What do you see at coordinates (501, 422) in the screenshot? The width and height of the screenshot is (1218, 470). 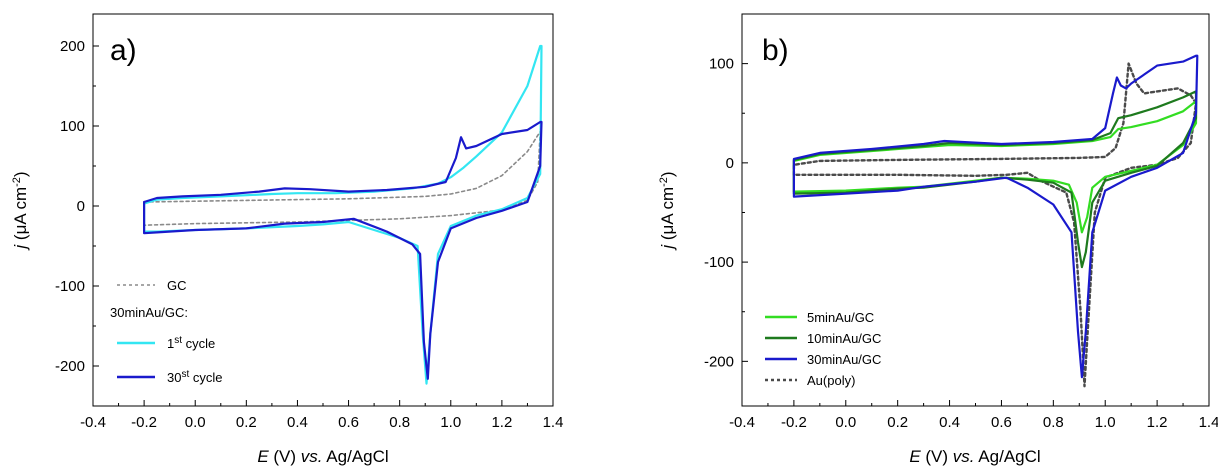 I see `chart-a-x-tick-label: 1.2` at bounding box center [501, 422].